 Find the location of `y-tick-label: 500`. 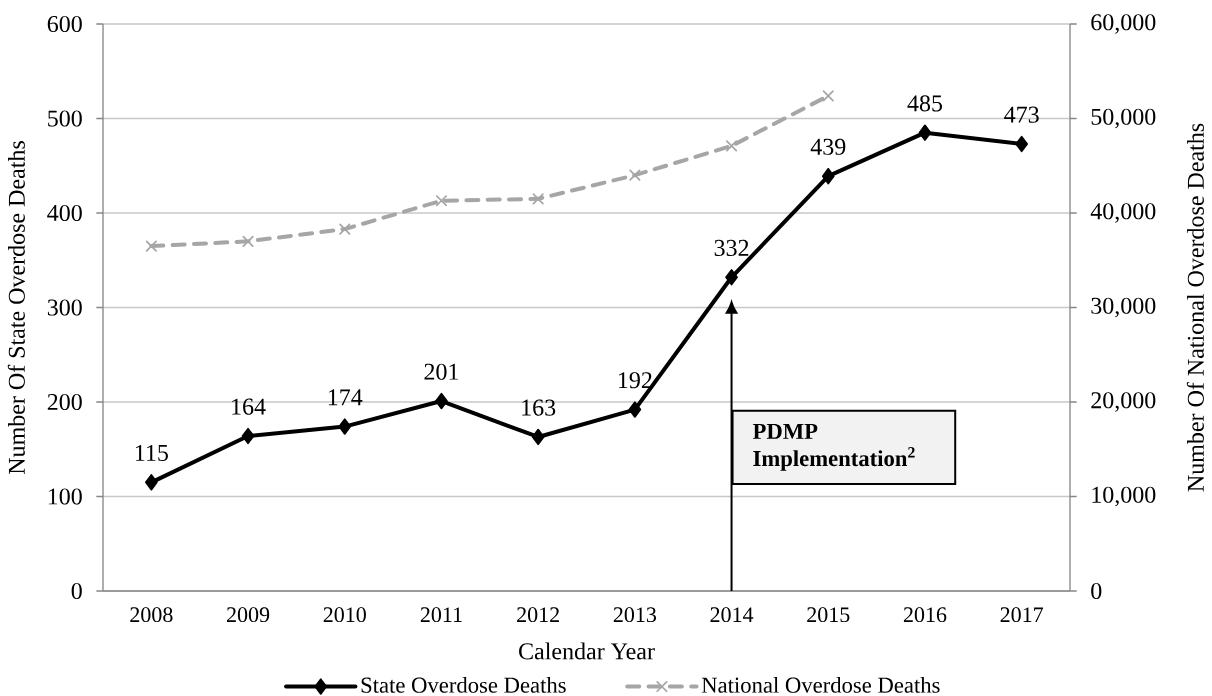

y-tick-label: 500 is located at coordinates (65, 118).